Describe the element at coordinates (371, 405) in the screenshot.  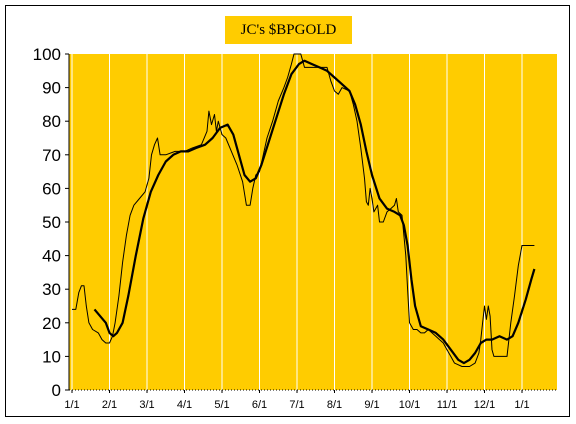
I see `x-tick-label: 9/1` at that location.